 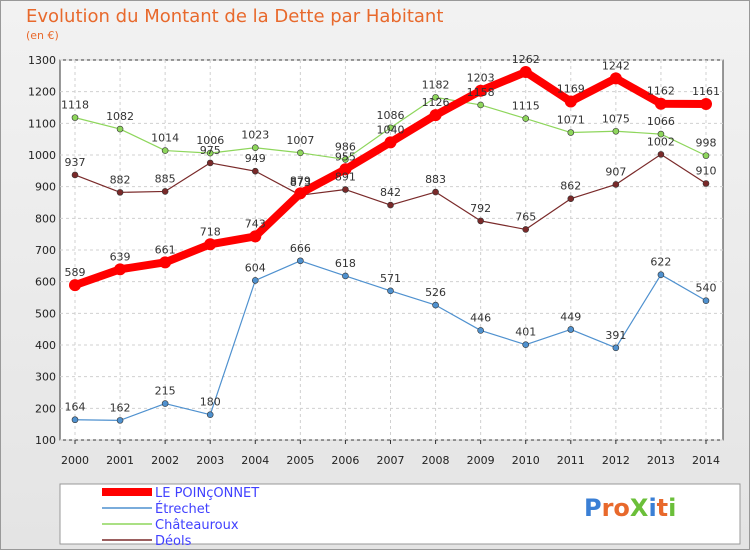 I want to click on data-label: 618, so click(x=345, y=263).